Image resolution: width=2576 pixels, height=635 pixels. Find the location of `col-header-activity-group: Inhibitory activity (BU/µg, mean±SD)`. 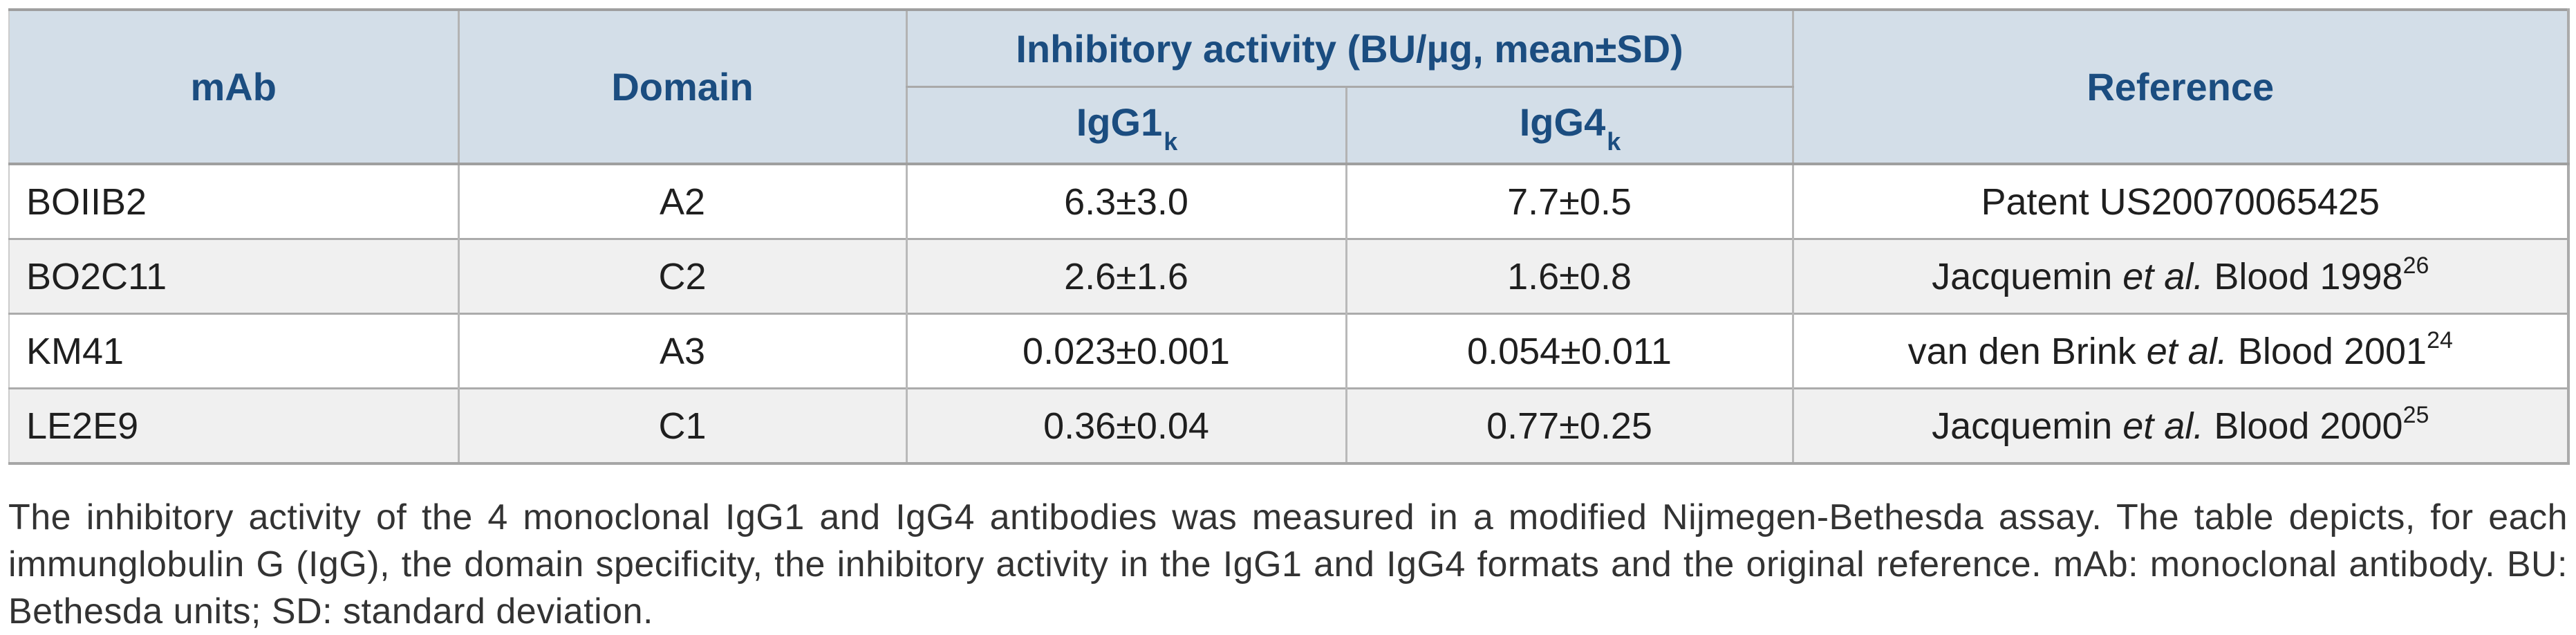

col-header-activity-group: Inhibitory activity (BU/µg, mean±SD) is located at coordinates (1349, 49).